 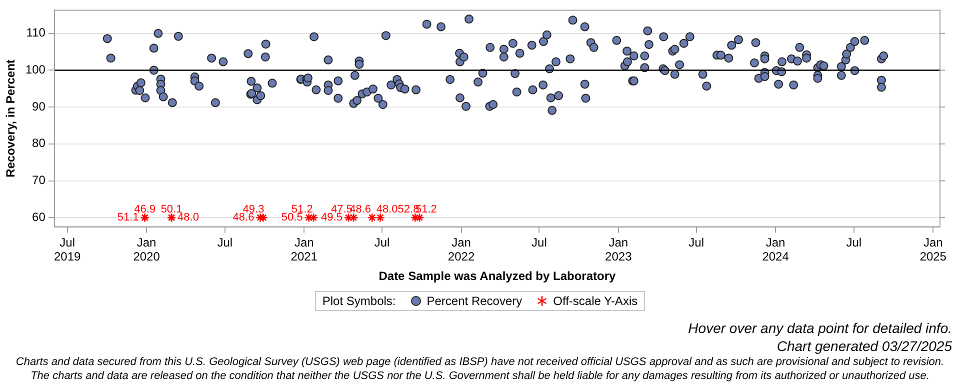 What do you see at coordinates (933, 249) in the screenshot?
I see `x-tick-label: Jan 2025` at bounding box center [933, 249].